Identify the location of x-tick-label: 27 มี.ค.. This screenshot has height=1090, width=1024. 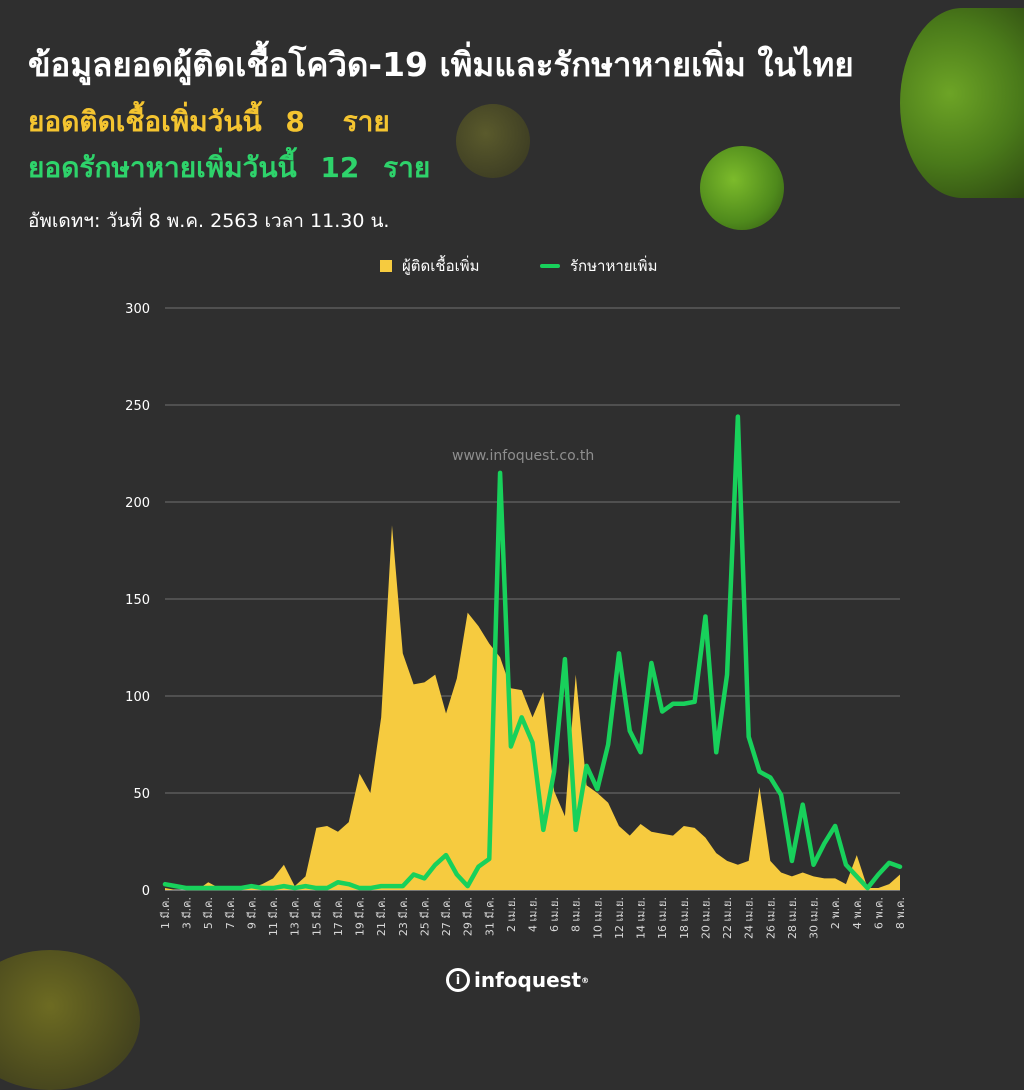
(446, 916).